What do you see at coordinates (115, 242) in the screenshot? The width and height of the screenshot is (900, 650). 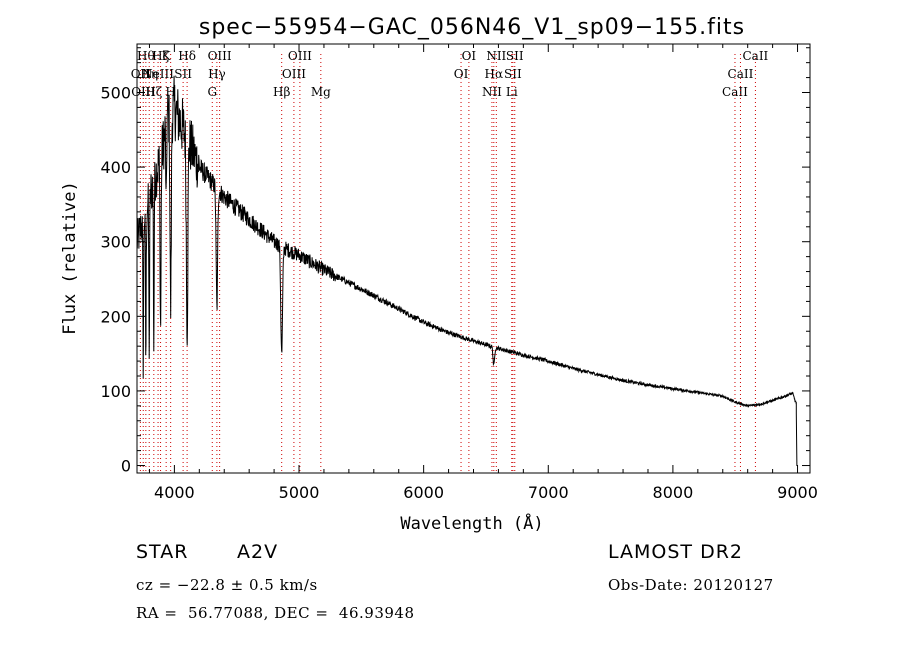 I see `y-tick-label: 300` at bounding box center [115, 242].